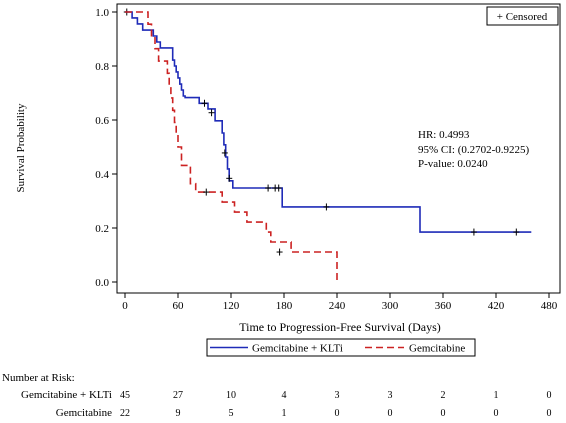 The height and width of the screenshot is (423, 566). I want to click on x-tick-label: 240, so click(337, 306).